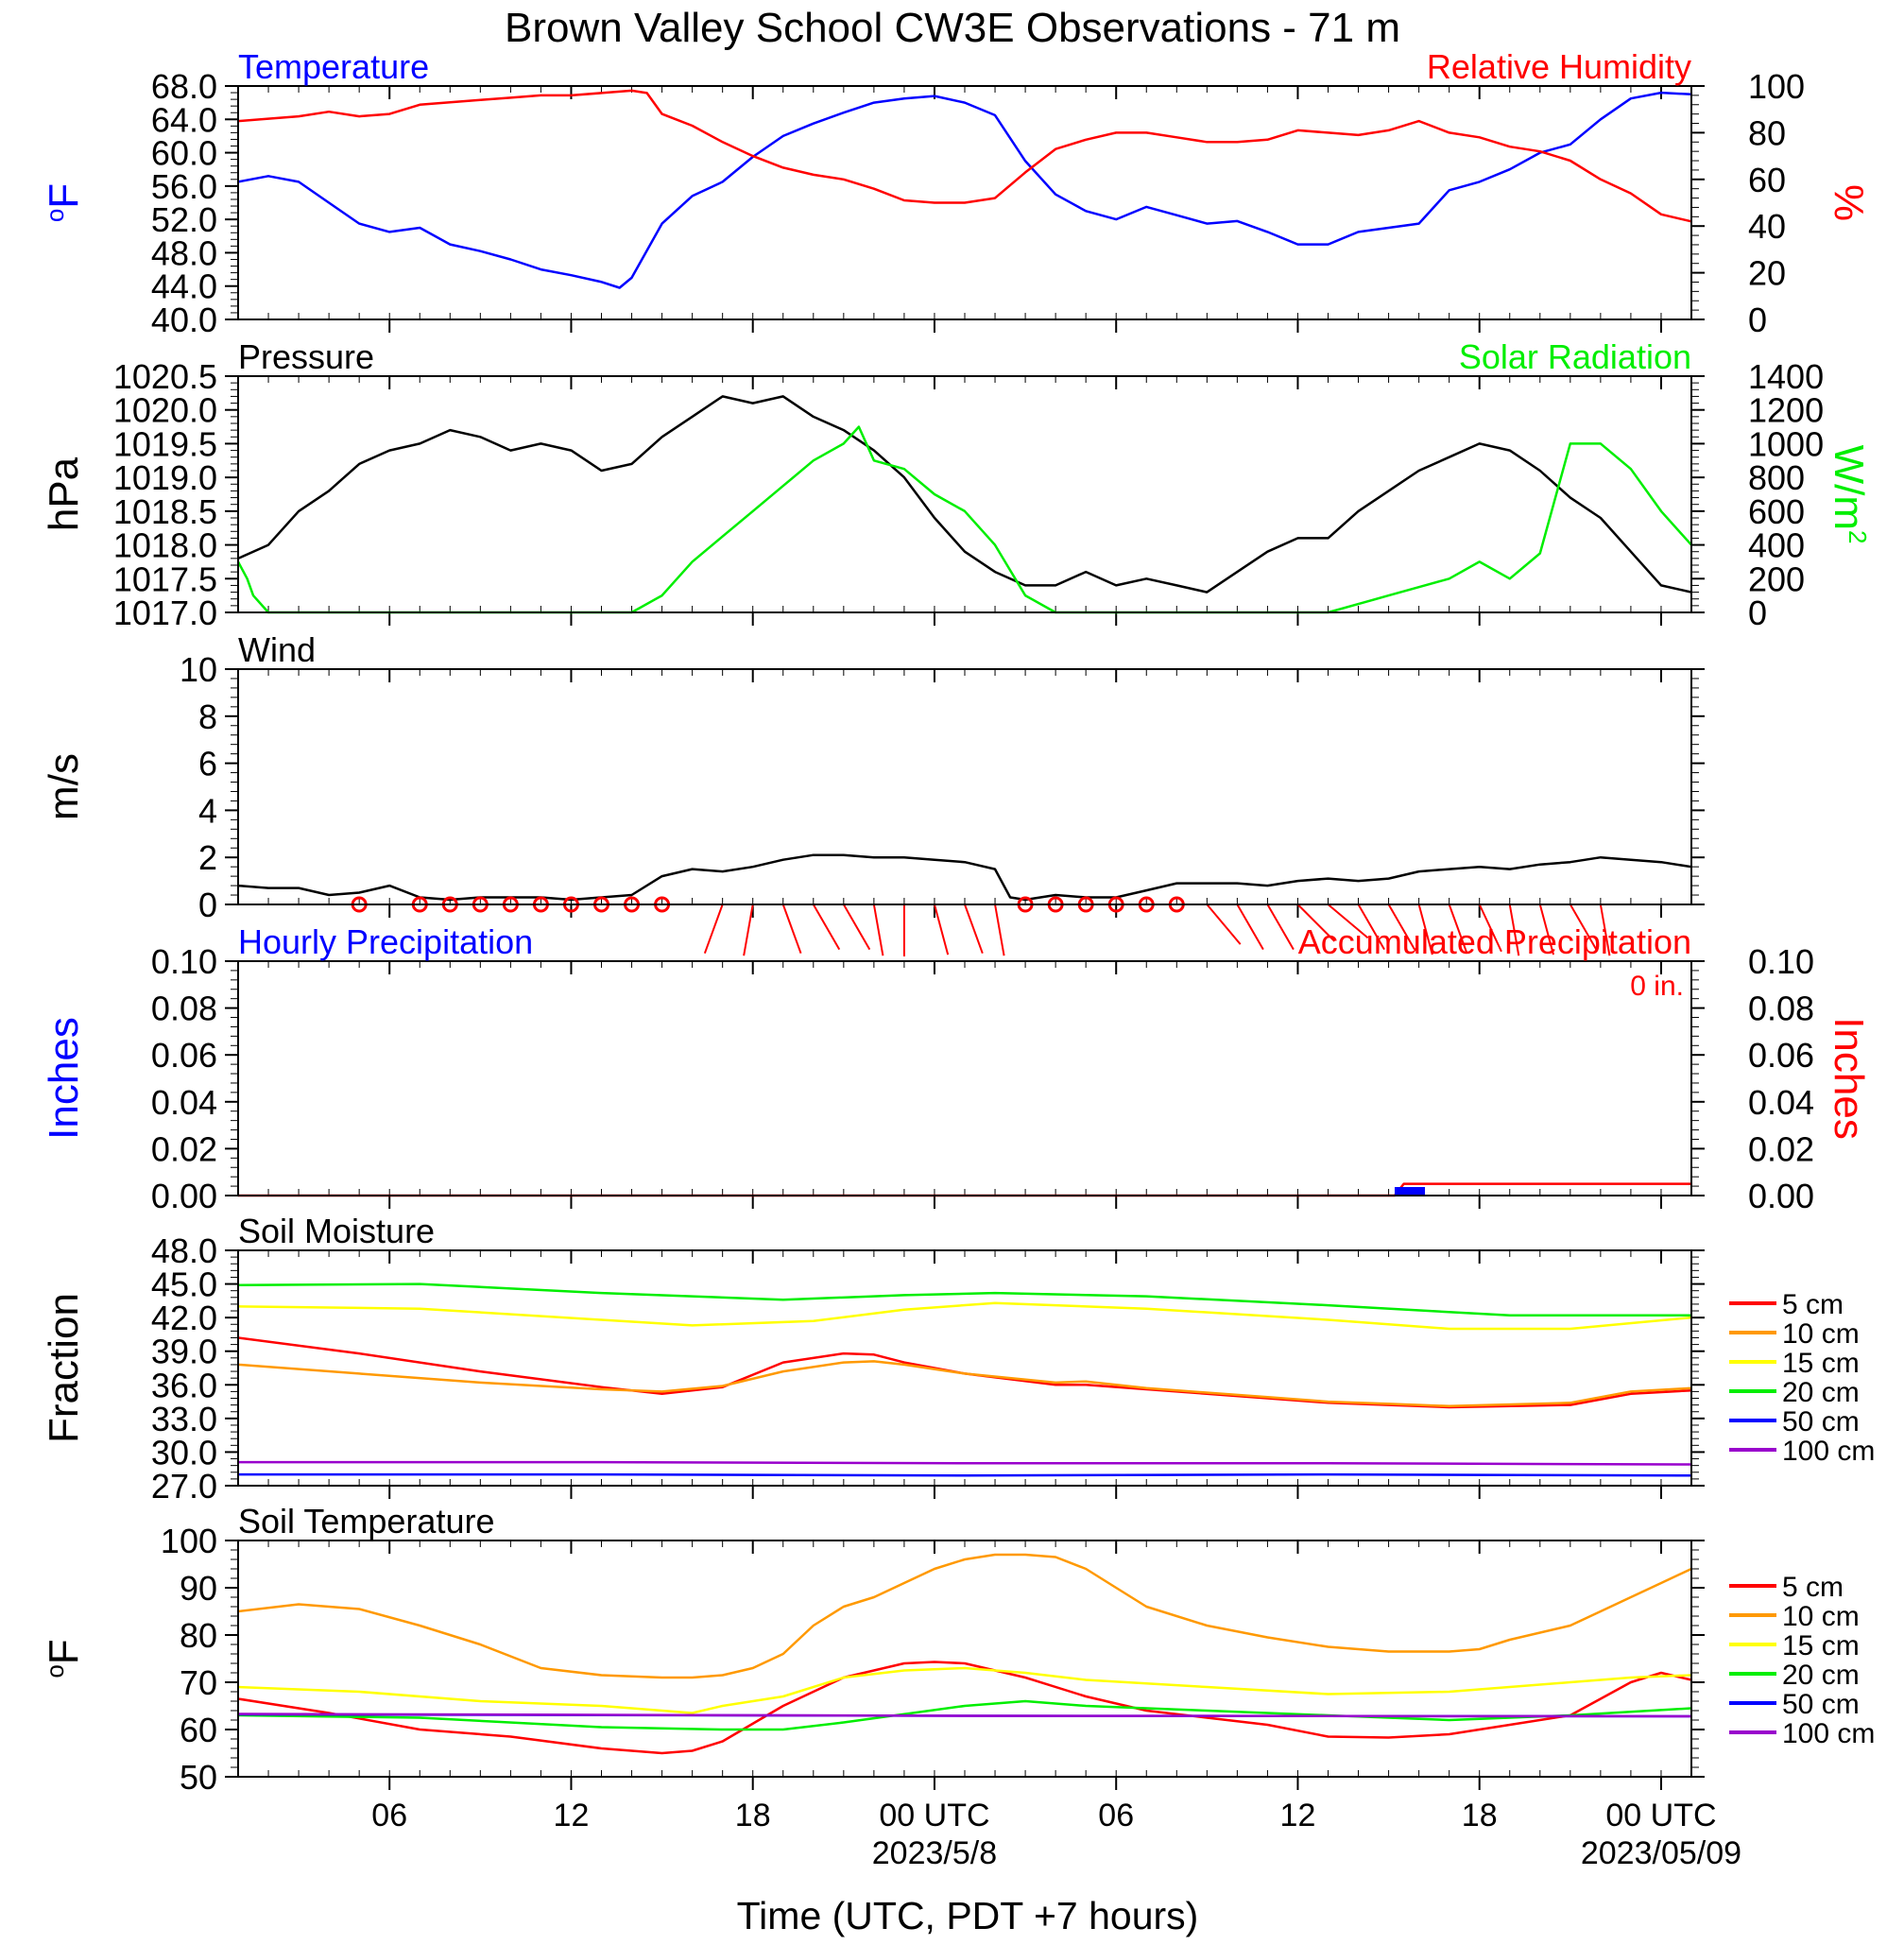  I want to click on legend-label: 5 cm, so click(1813, 1304).